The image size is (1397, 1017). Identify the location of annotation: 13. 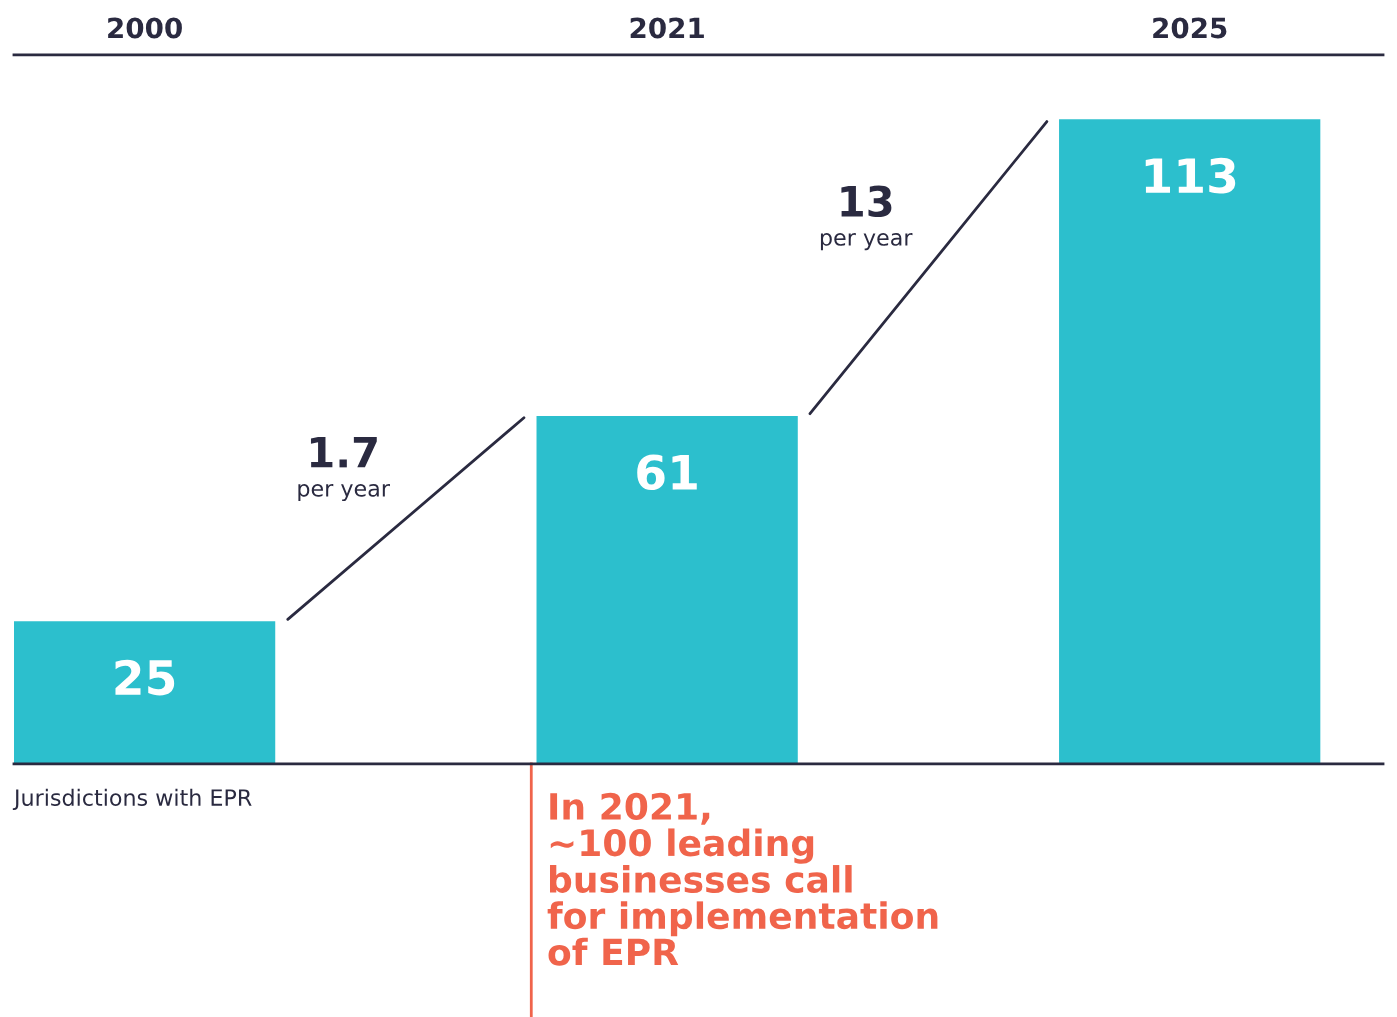
(866, 201).